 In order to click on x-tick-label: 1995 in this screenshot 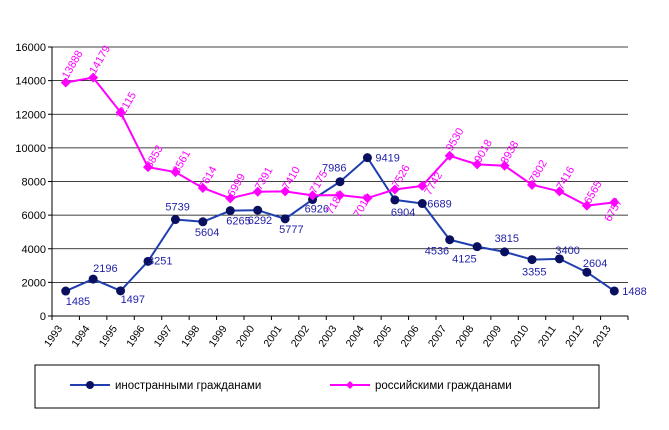, I will do `click(108, 336)`.